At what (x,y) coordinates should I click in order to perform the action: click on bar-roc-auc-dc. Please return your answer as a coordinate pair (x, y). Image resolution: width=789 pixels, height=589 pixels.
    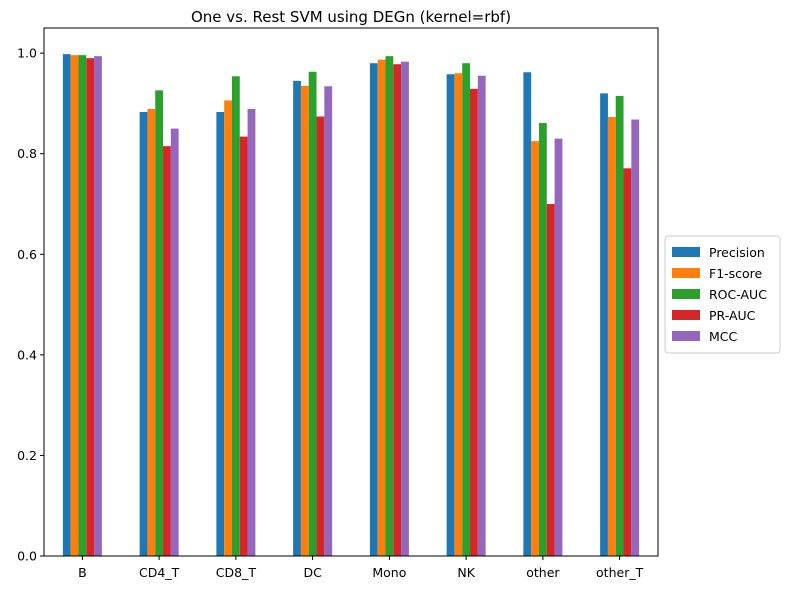
    Looking at the image, I should click on (312, 313).